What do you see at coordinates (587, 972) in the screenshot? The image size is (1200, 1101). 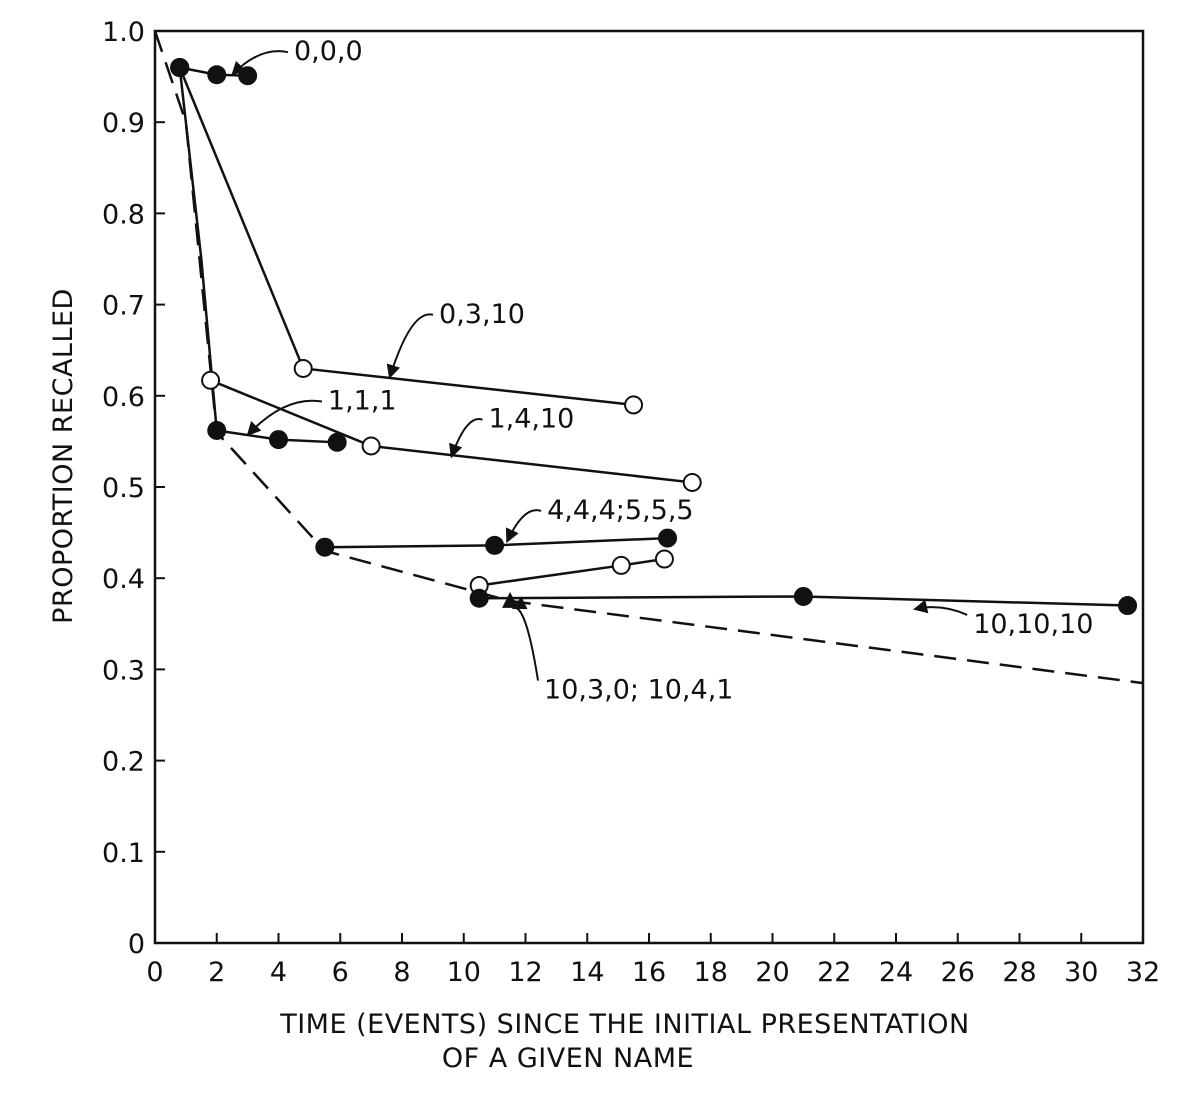 I see `x-tick-label: 14` at bounding box center [587, 972].